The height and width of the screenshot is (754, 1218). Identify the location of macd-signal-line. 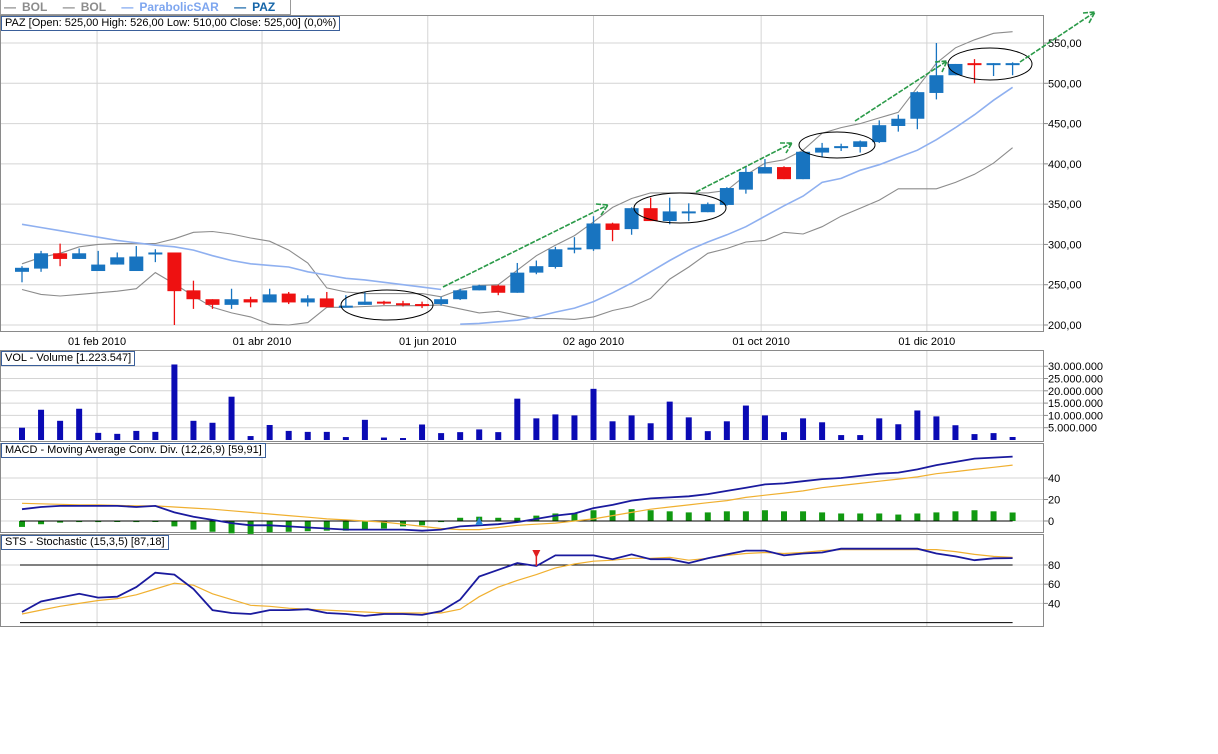
(517, 497).